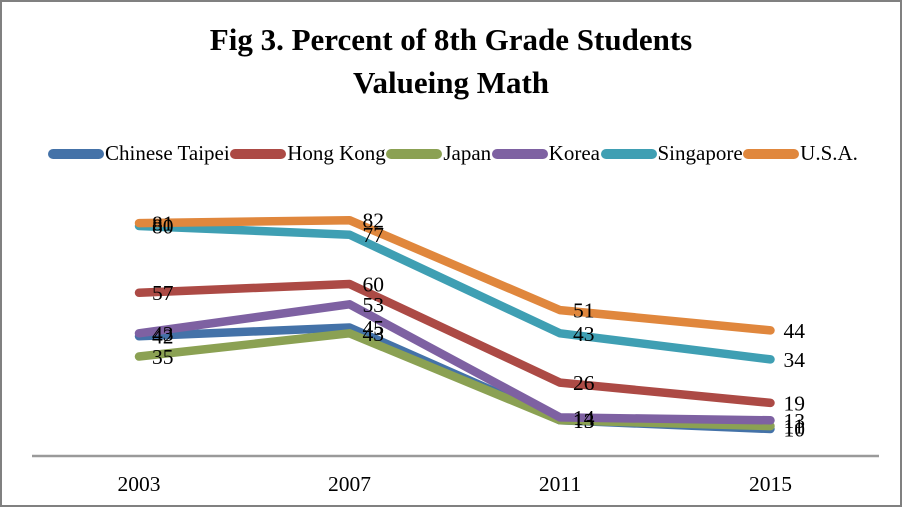  What do you see at coordinates (163, 334) in the screenshot?
I see `data-label-korea-2003: 43` at bounding box center [163, 334].